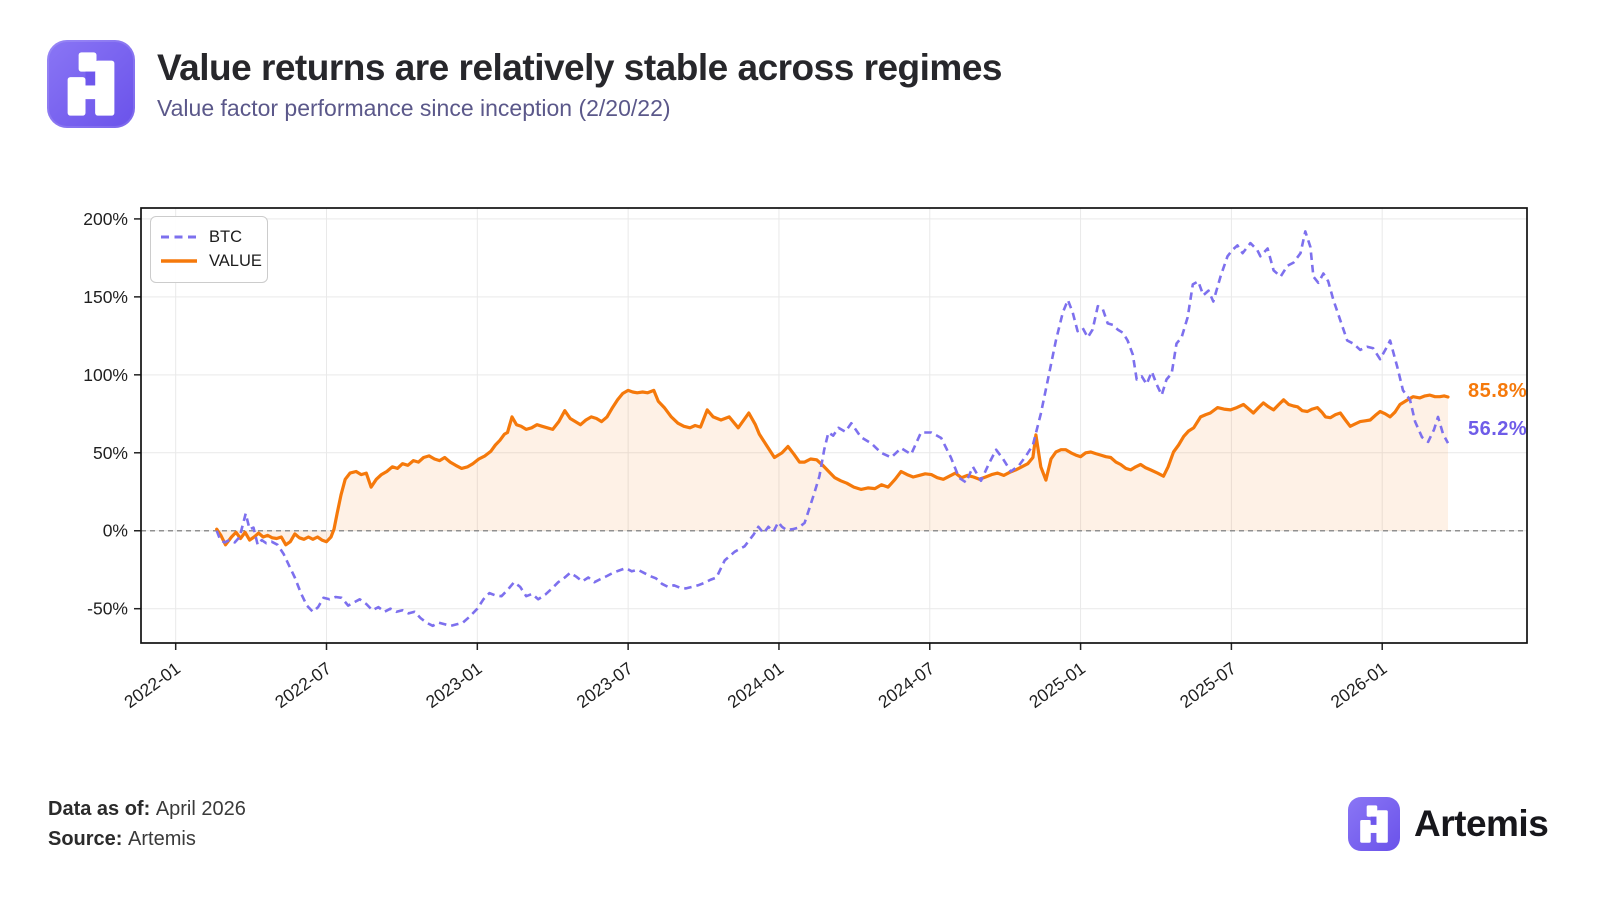 The width and height of the screenshot is (1600, 900). Describe the element at coordinates (147, 824) in the screenshot. I see `footer-notes: Data as of: April 2026 Source: Artemis` at that location.